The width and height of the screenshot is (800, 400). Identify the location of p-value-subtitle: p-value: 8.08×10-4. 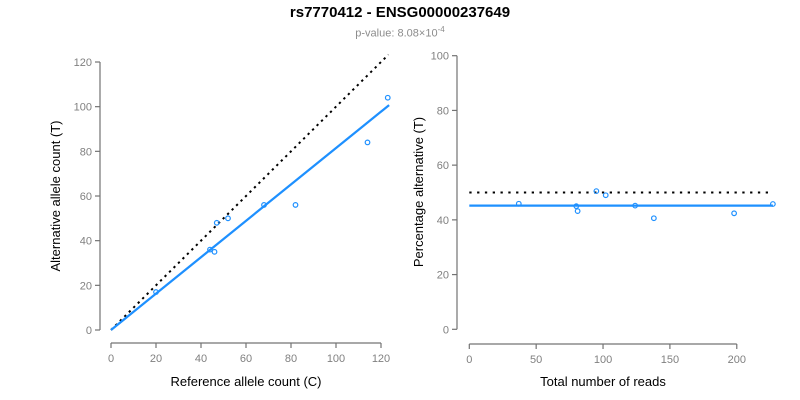
(400, 32).